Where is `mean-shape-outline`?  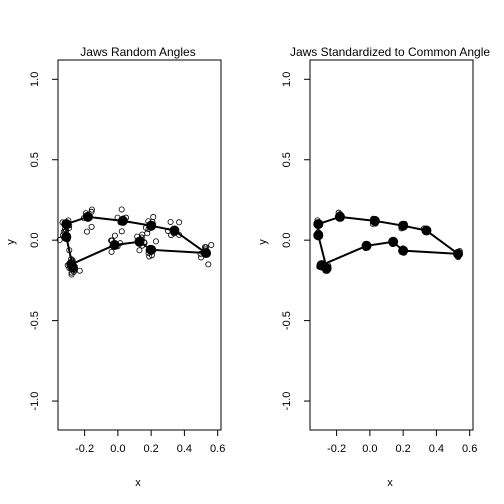
mean-shape-outline is located at coordinates (388, 242).